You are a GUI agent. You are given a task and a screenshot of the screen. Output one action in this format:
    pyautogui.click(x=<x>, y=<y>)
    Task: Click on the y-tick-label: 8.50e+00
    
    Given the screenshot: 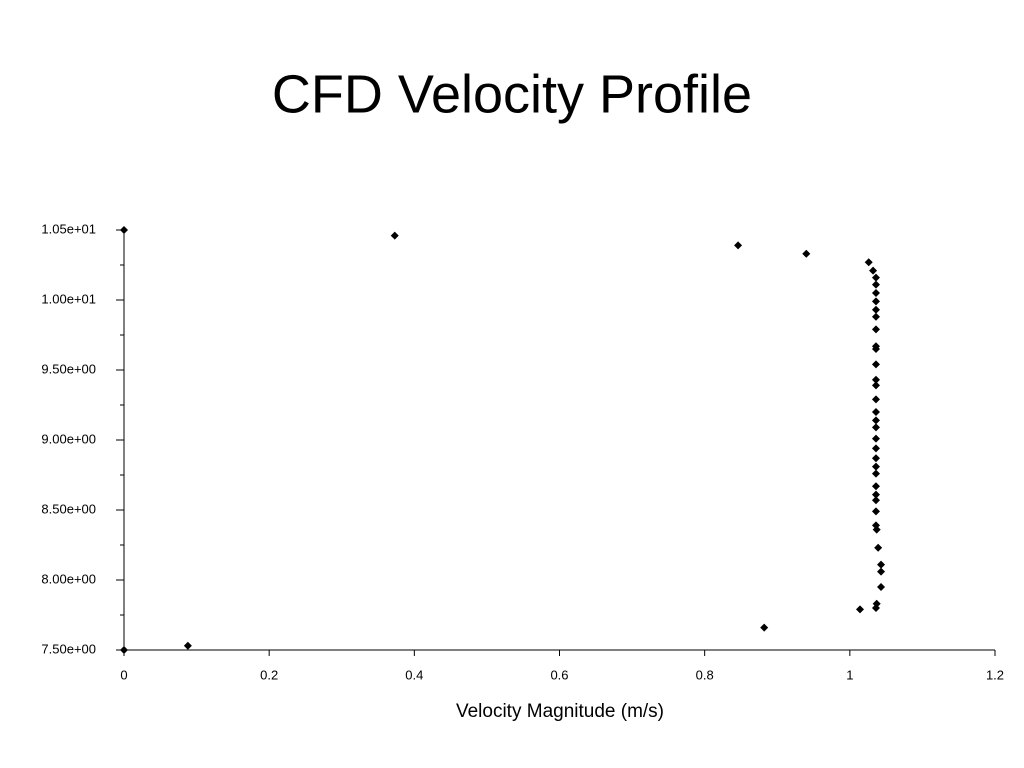 What is the action you would take?
    pyautogui.click(x=68, y=508)
    